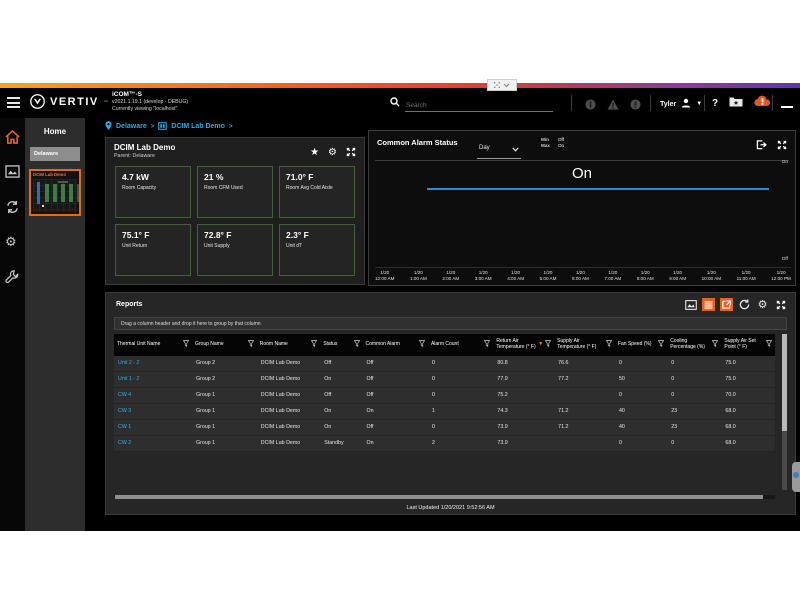 Image resolution: width=800 pixels, height=600 pixels. Describe the element at coordinates (523, 345) in the screenshot. I see `column-header: Return Air Temperature (° F) ▼` at that location.